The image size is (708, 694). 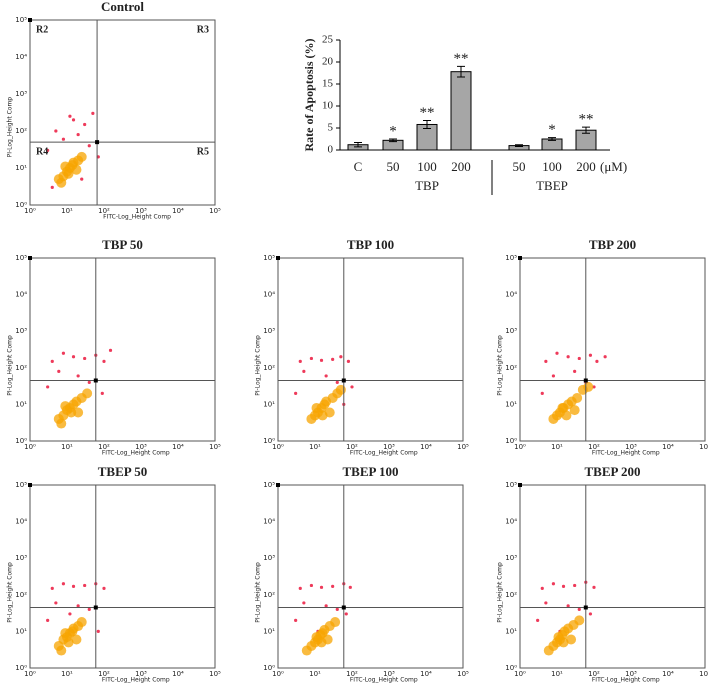 What do you see at coordinates (203, 29) in the screenshot?
I see `quadrant-label: R3` at bounding box center [203, 29].